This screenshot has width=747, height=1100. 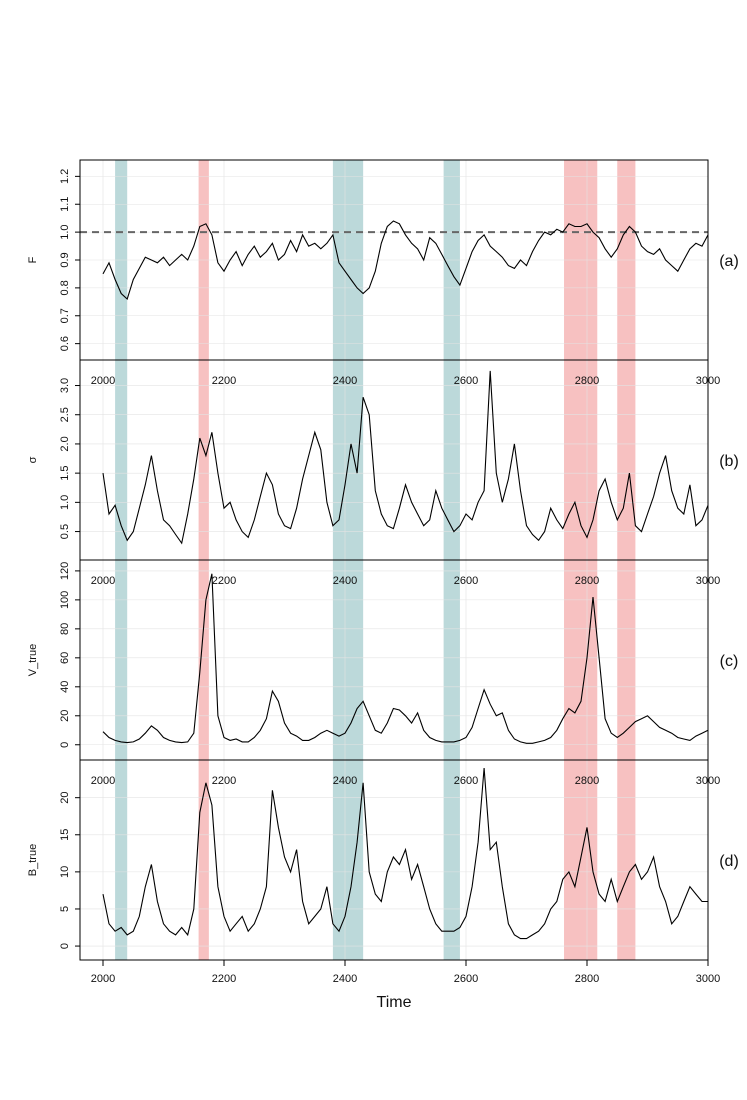 I want to click on y-axis-label: V_true, so click(x=33, y=660).